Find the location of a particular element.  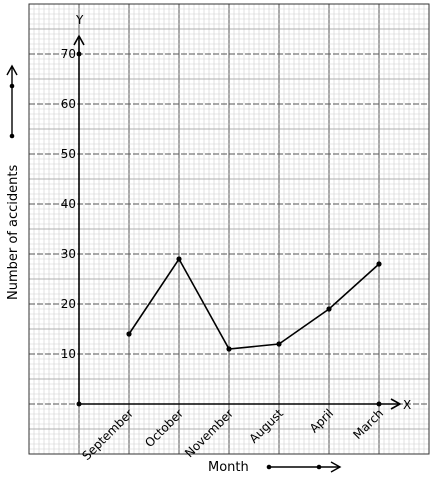

y-tick-label: 30 is located at coordinates (68, 254).